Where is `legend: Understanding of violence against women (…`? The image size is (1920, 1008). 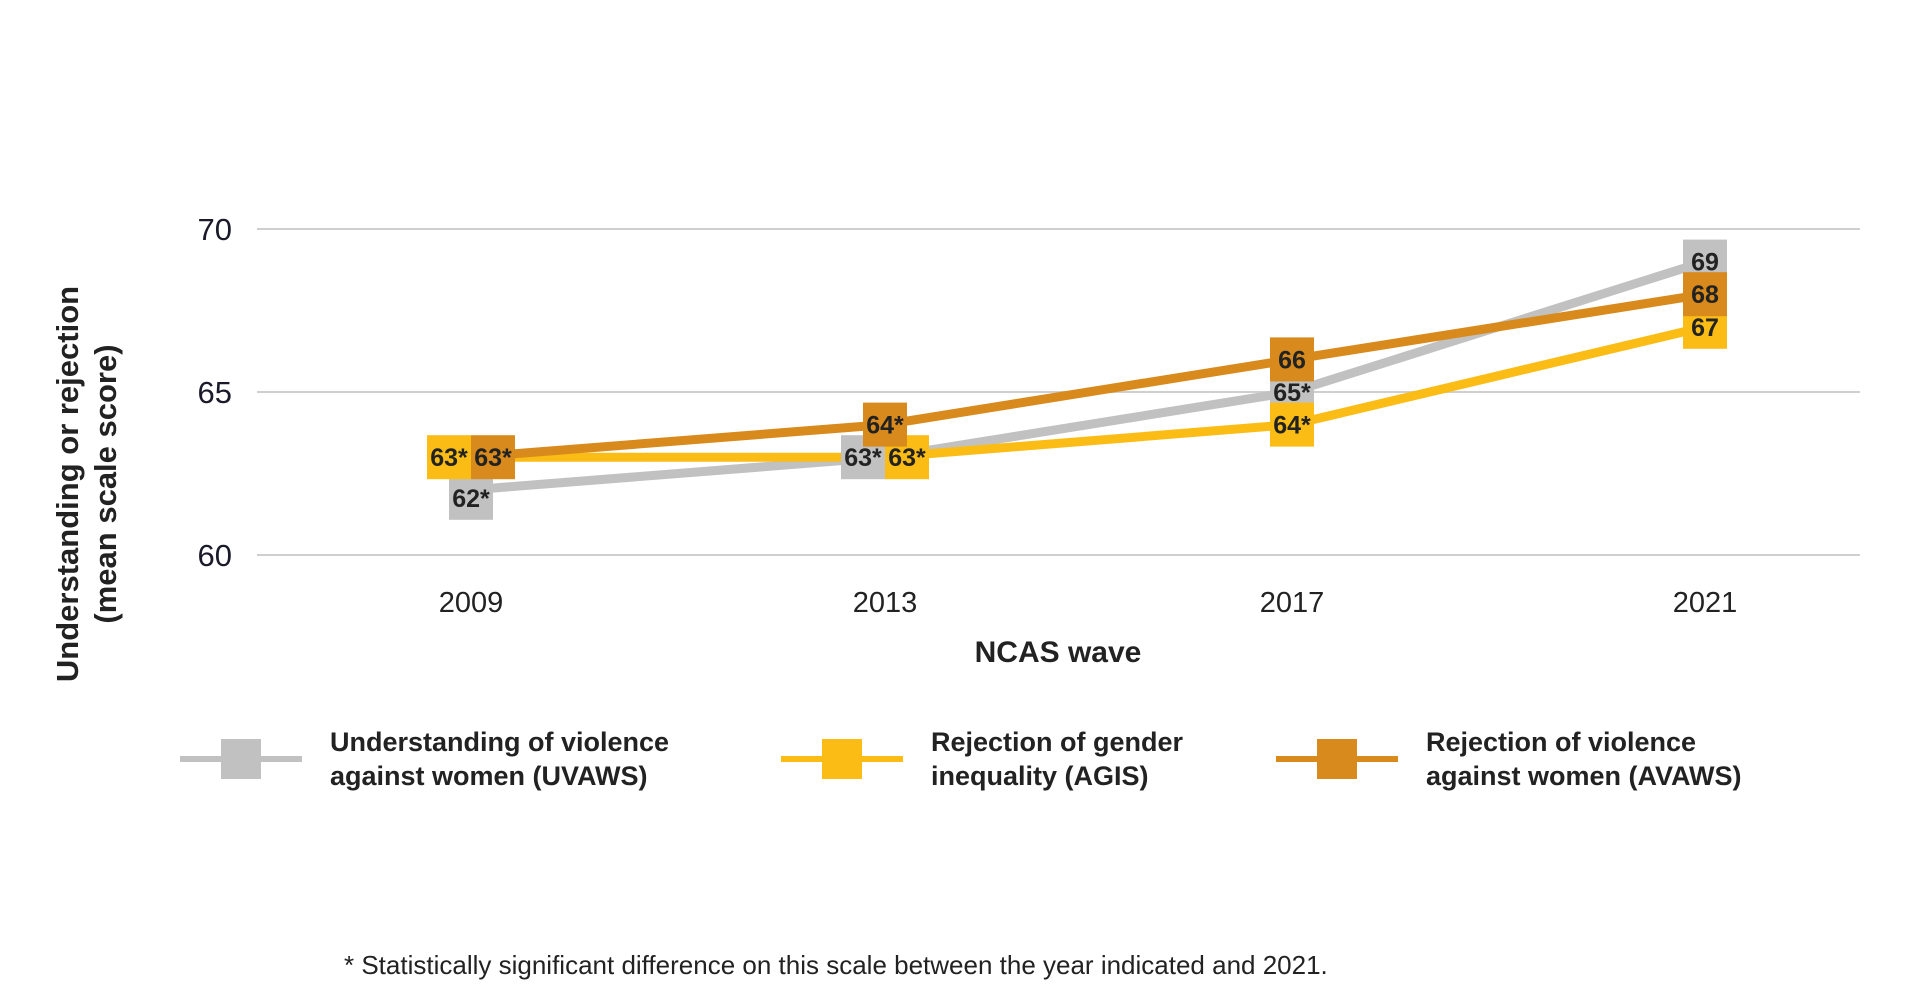
legend: Understanding of violence against women (… is located at coordinates (960, 765).